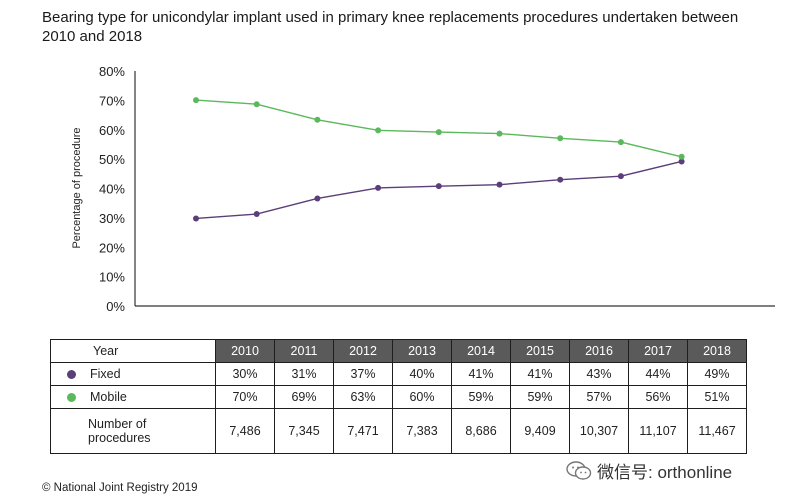  I want to click on year-cell: 2018, so click(717, 351).